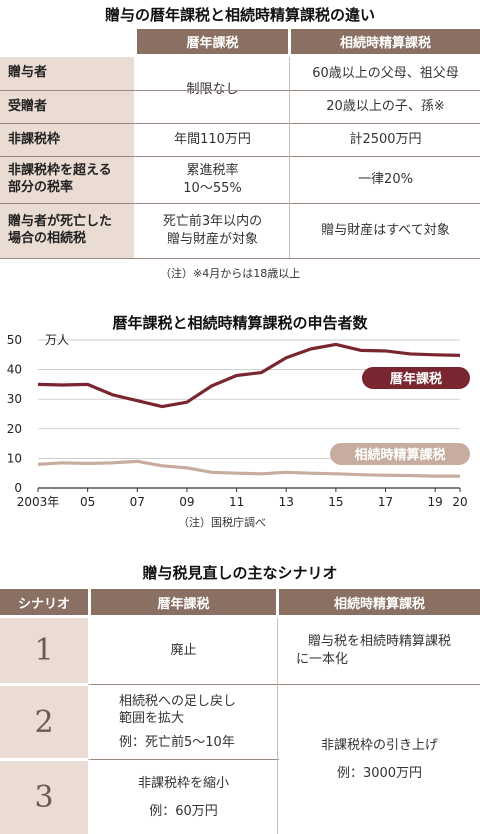  I want to click on x-tick-label: 2003年, so click(38, 502).